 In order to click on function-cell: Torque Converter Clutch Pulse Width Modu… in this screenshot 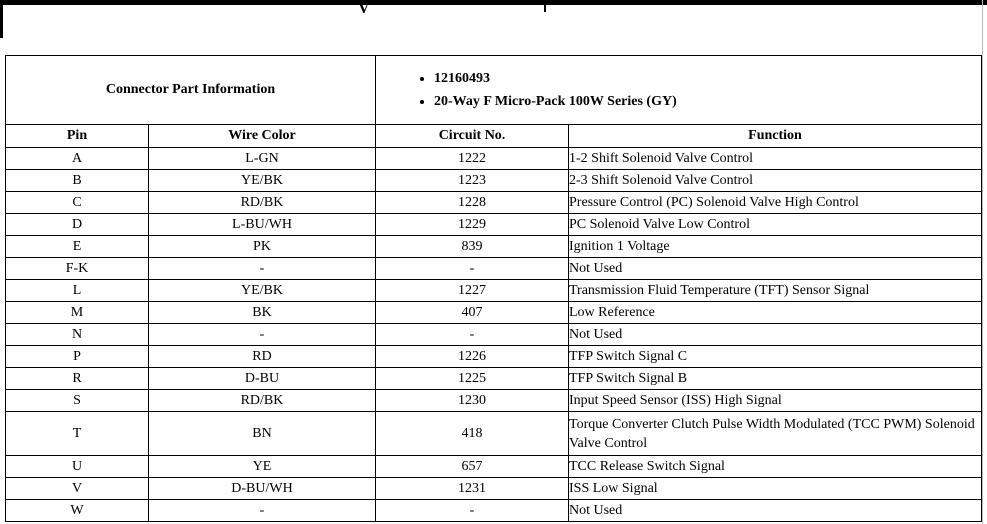, I will do `click(775, 433)`.